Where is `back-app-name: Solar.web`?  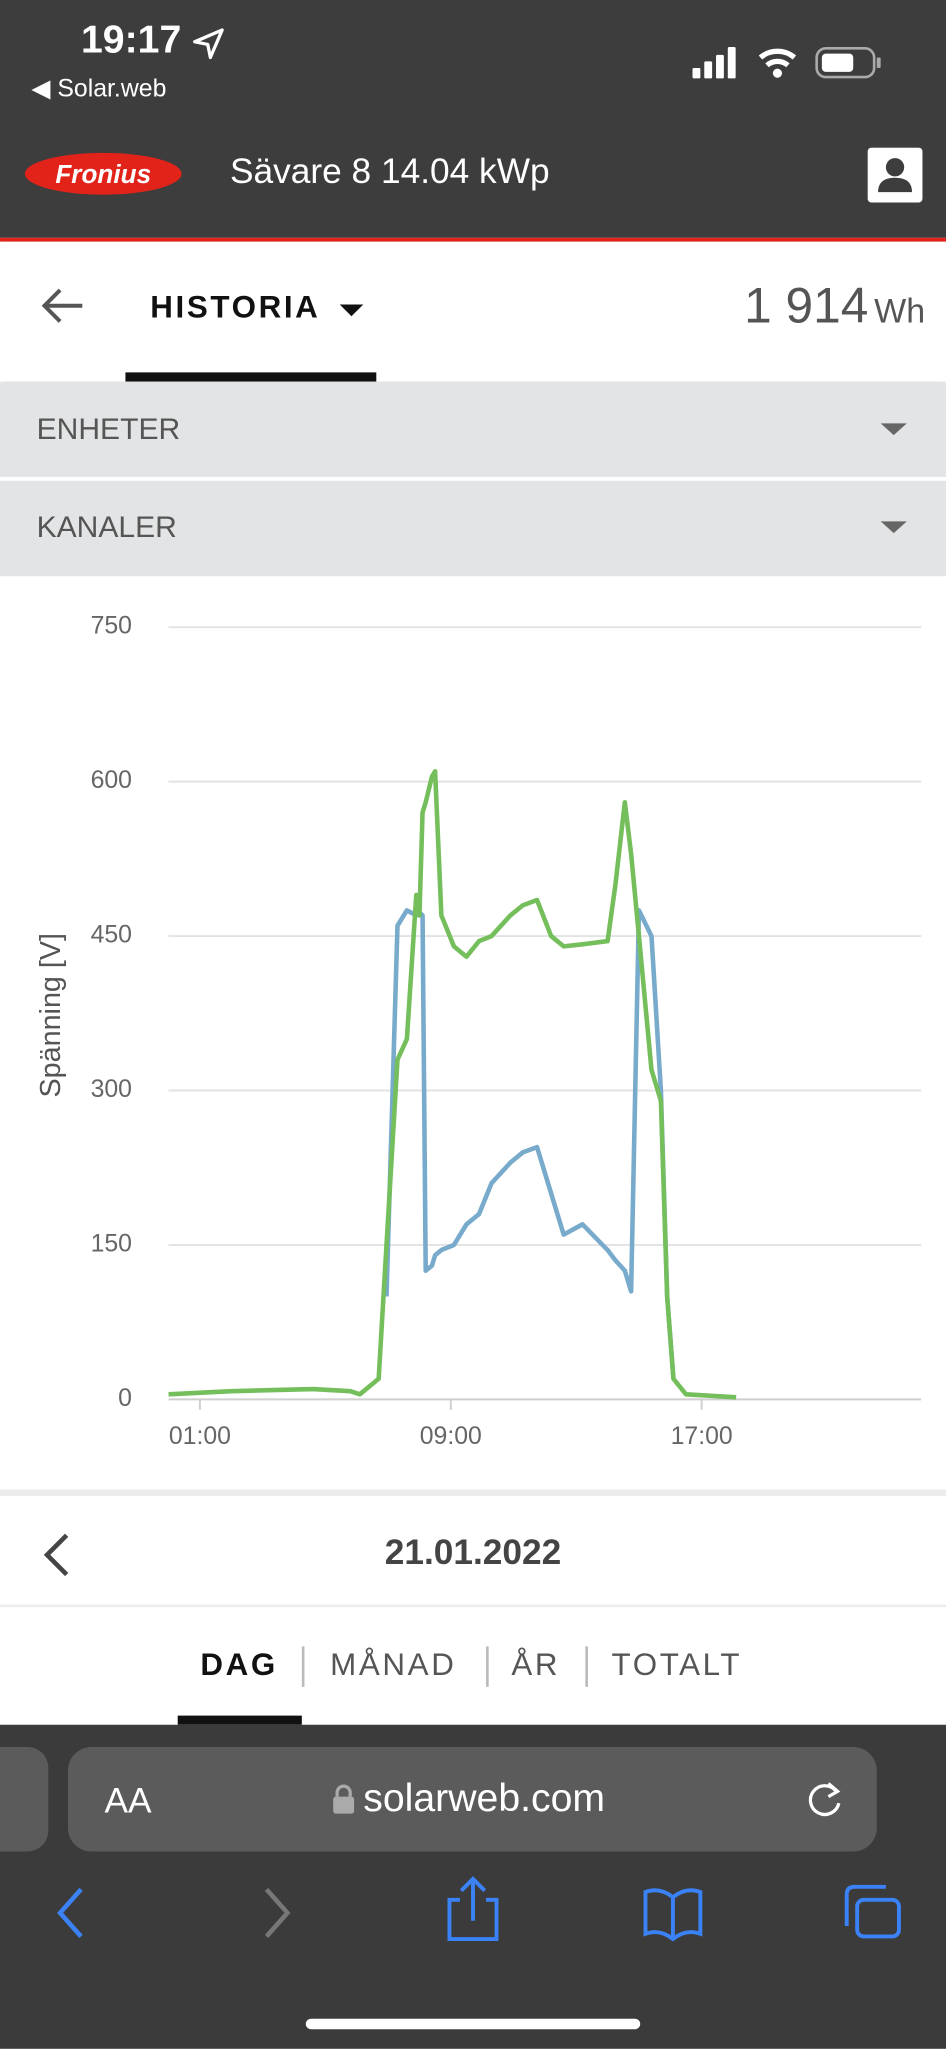 back-app-name: Solar.web is located at coordinates (112, 89).